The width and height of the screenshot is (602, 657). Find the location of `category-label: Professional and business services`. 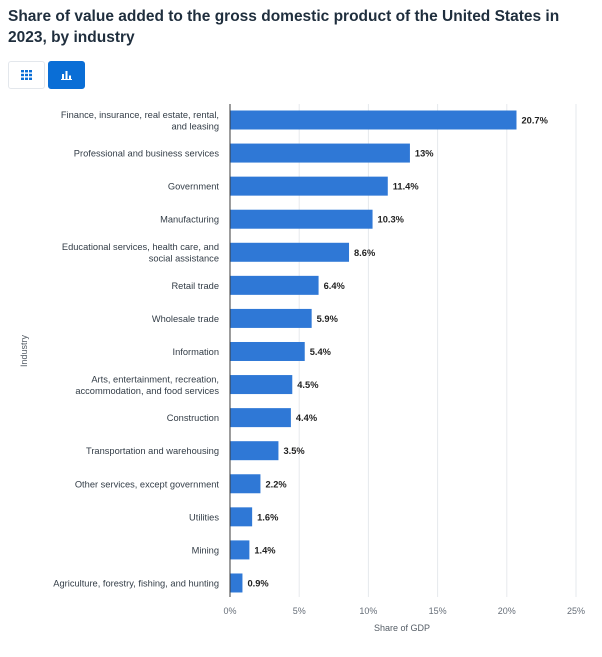

category-label: Professional and business services is located at coordinates (147, 154).